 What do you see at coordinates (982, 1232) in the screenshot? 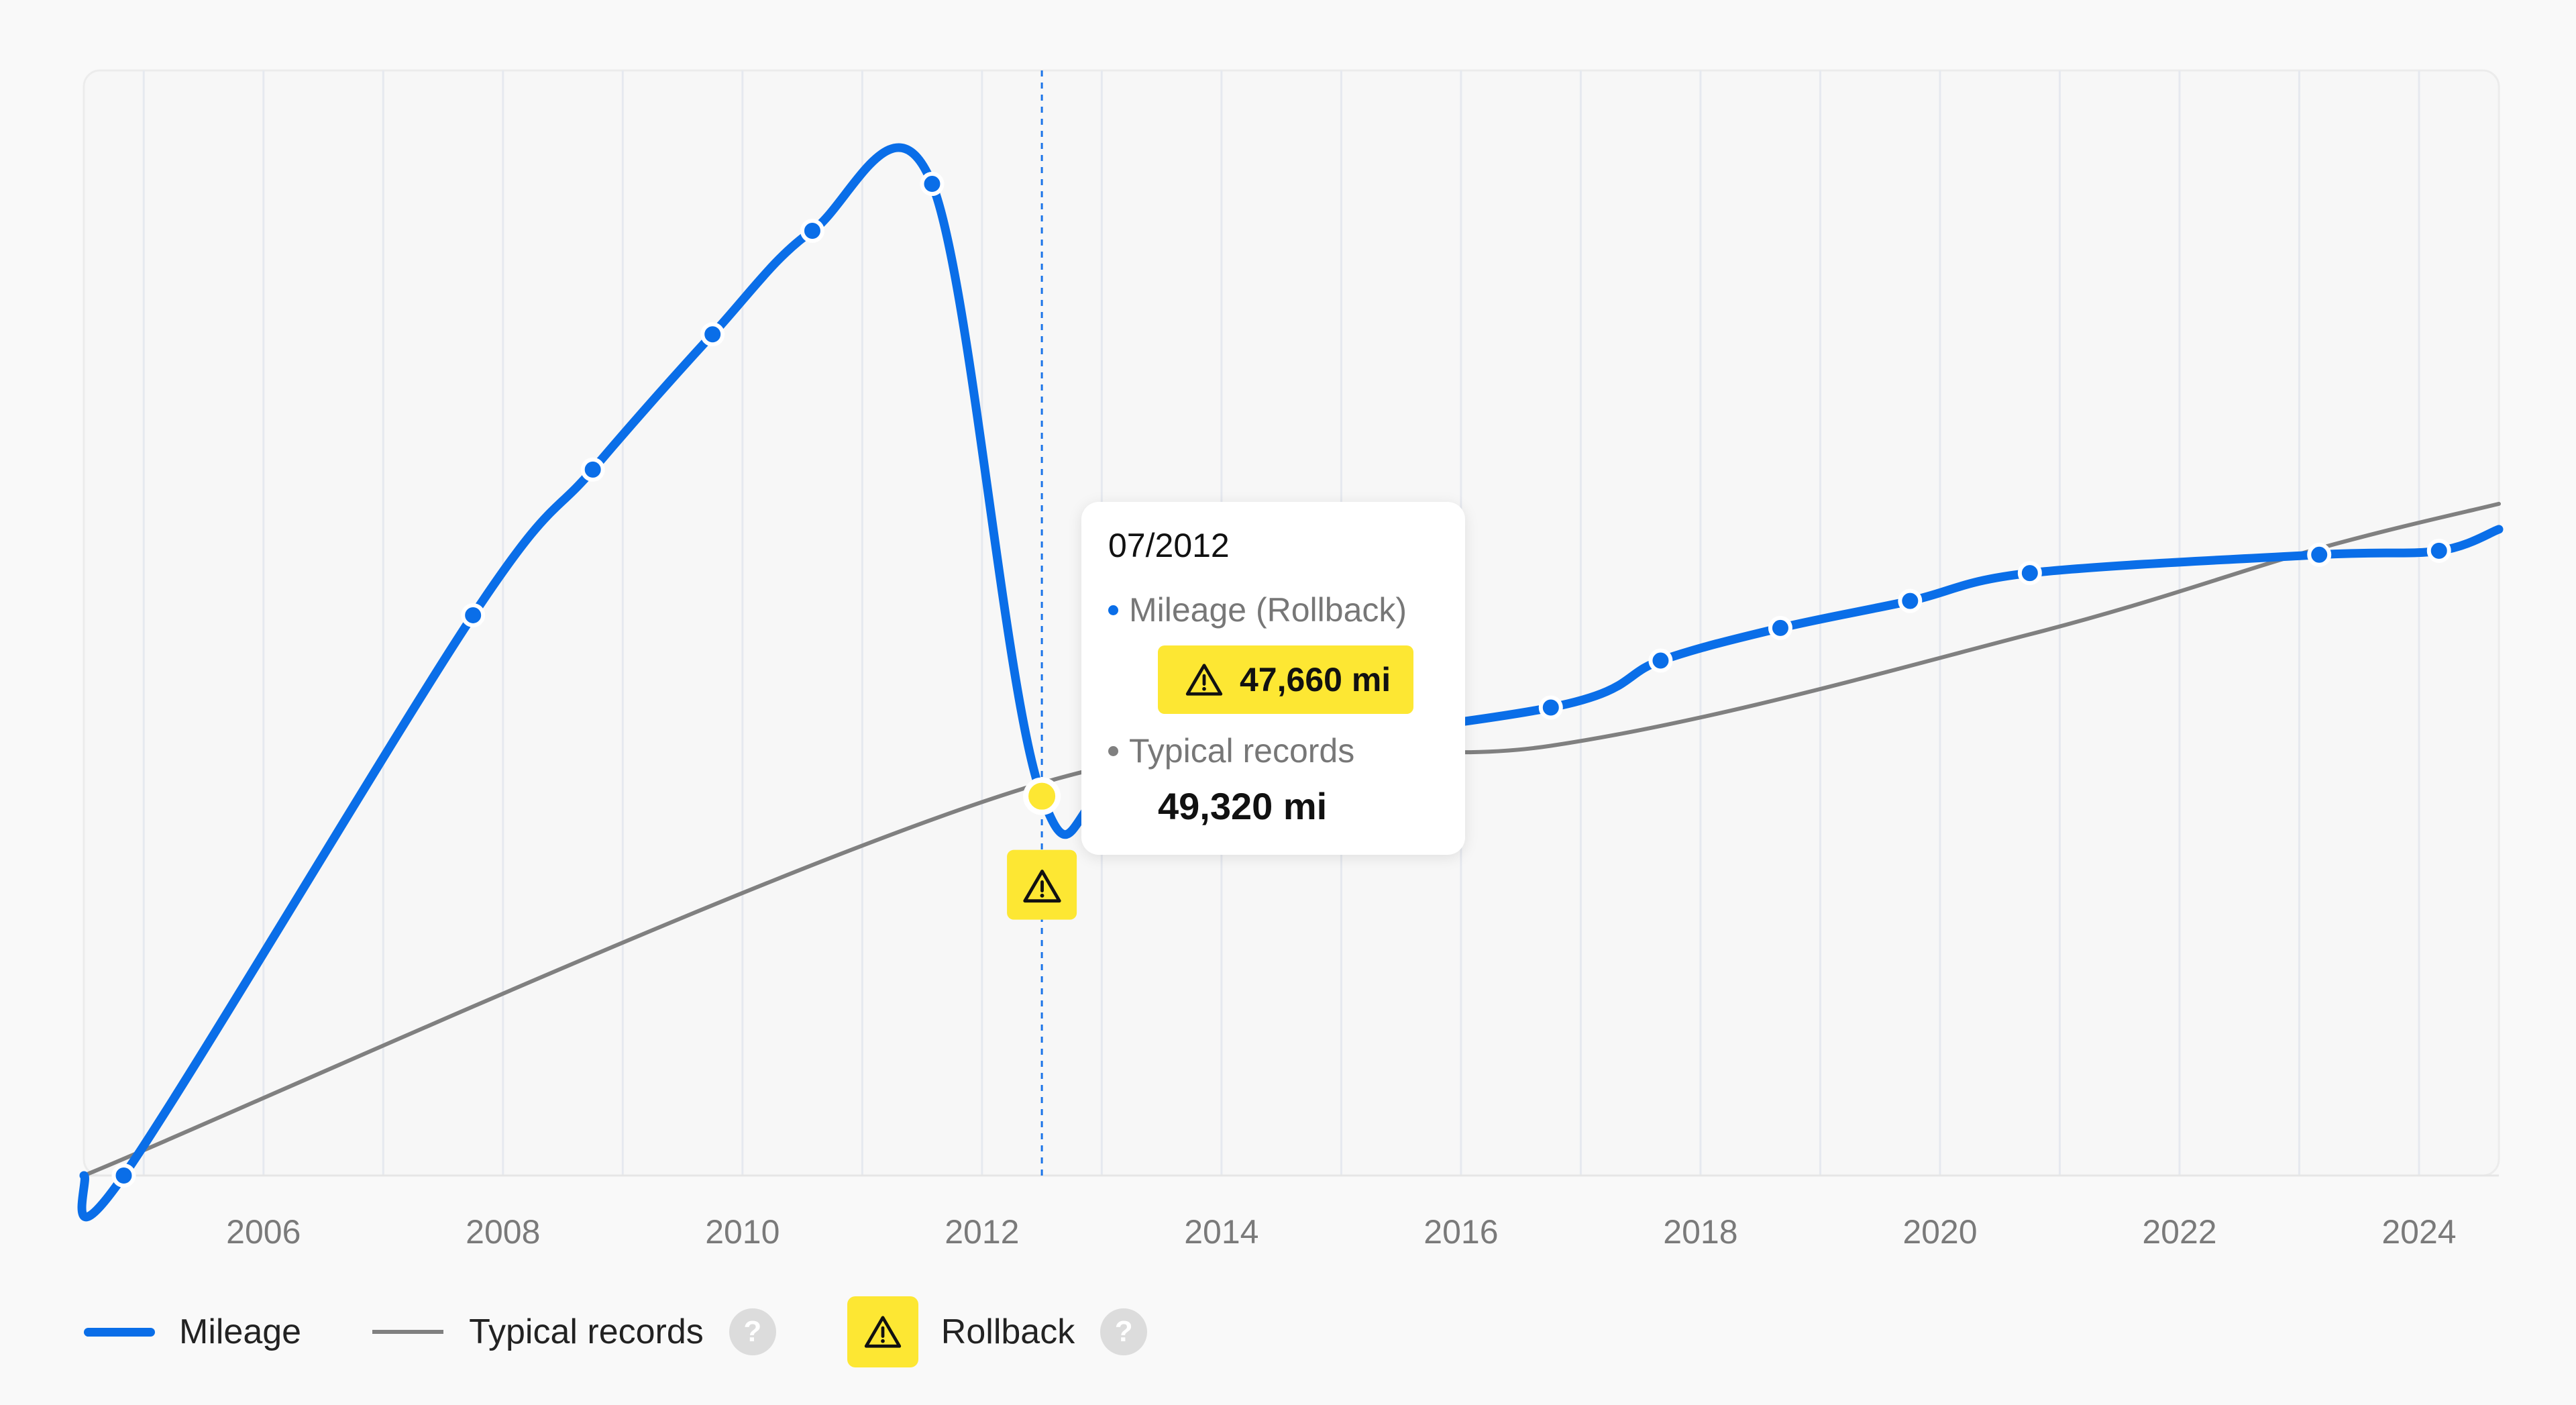
I see `x-tick-label: 2012` at bounding box center [982, 1232].